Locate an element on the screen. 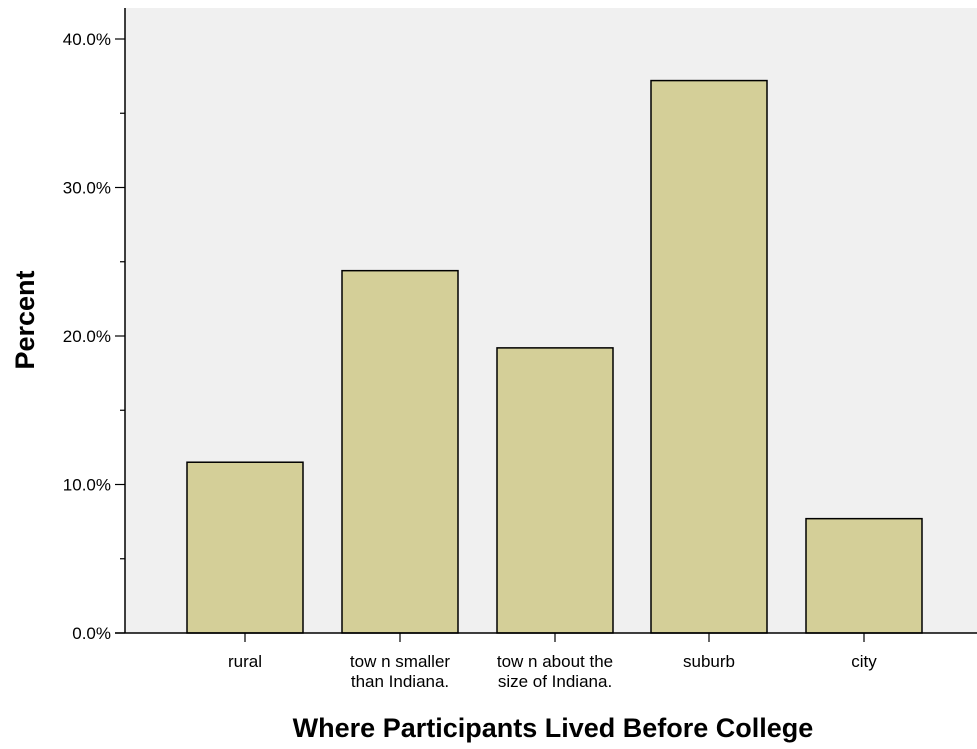 The width and height of the screenshot is (977, 749). y-axis: 0.0% 10.0% 20.0% 30.0% 40.0% is located at coordinates (94, 325).